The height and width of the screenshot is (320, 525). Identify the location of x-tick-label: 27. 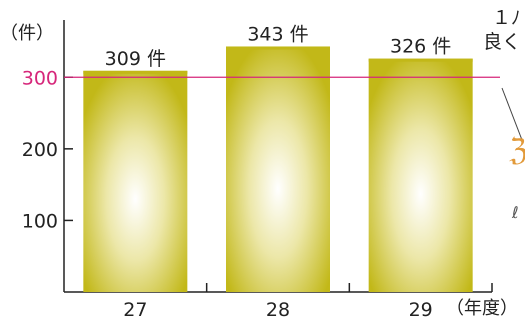
(135, 309).